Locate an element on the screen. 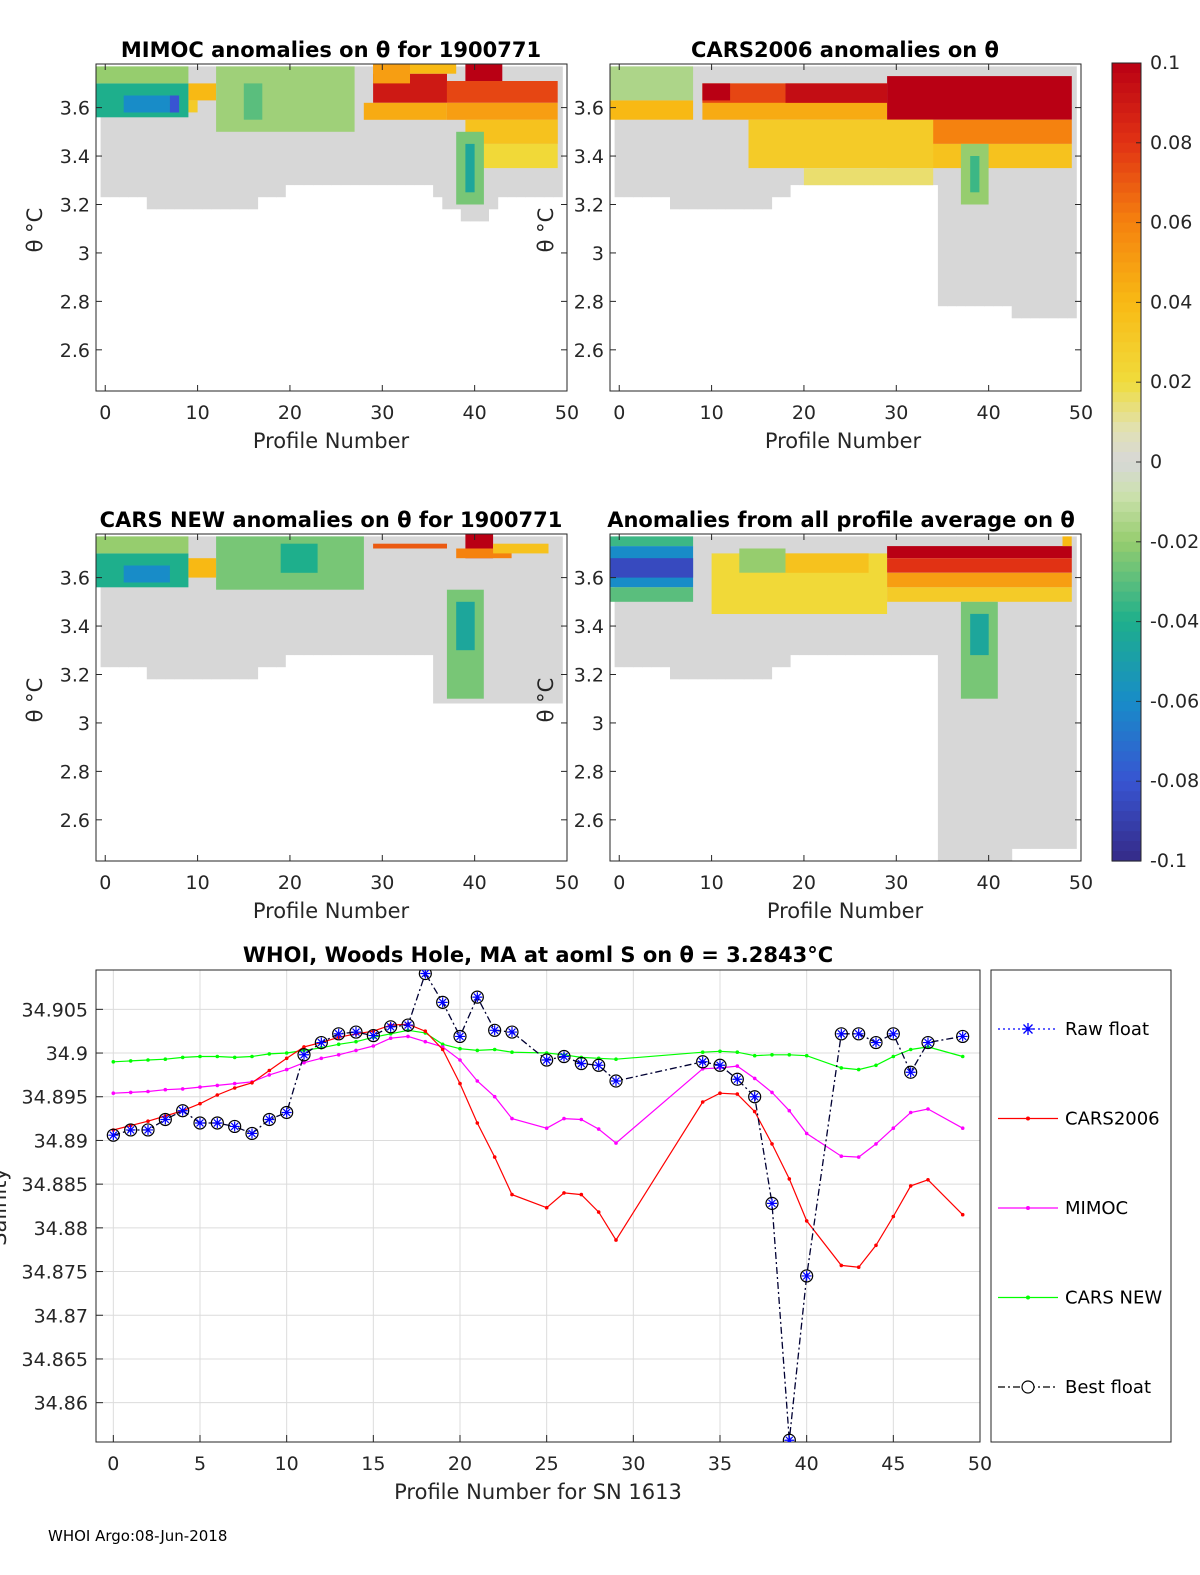 This screenshot has height=1575, width=1200. axis-ticks: 0 10 20 30 40 50 2.6 2.8 3 3.2 3.4 3.6 is located at coordinates (833, 714).